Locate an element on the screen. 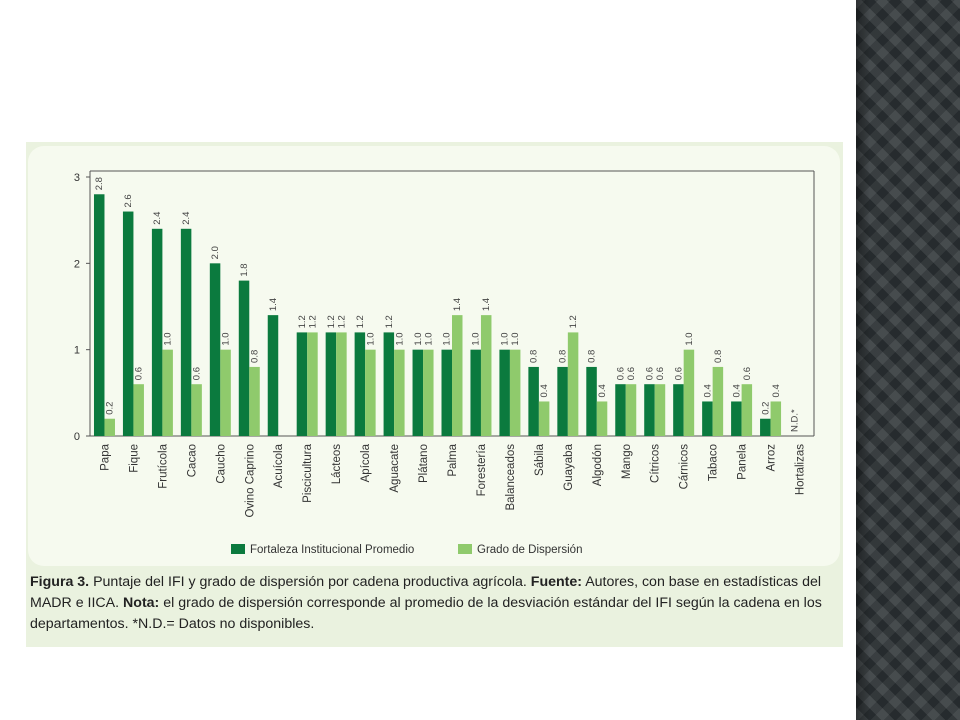  x-category-label: Cárnicos is located at coordinates (685, 467).